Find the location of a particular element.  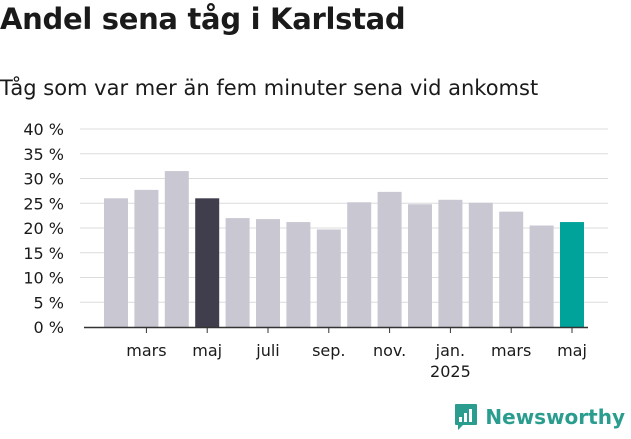

y-tick-label: 20 % is located at coordinates (43, 228).